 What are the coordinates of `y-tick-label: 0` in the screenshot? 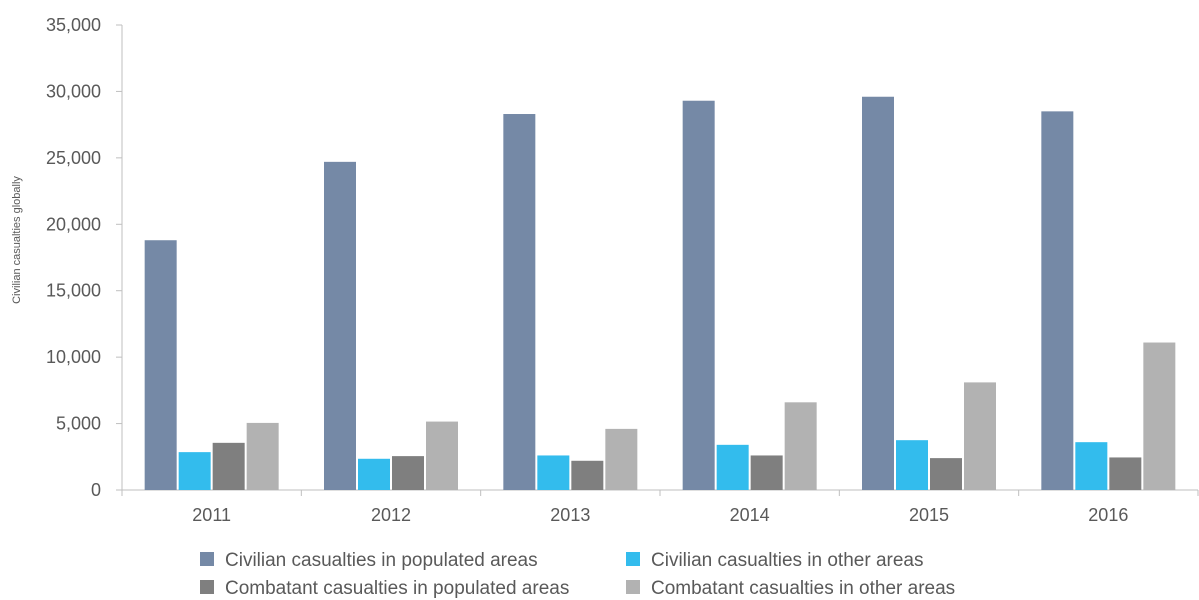 It's located at (96, 490).